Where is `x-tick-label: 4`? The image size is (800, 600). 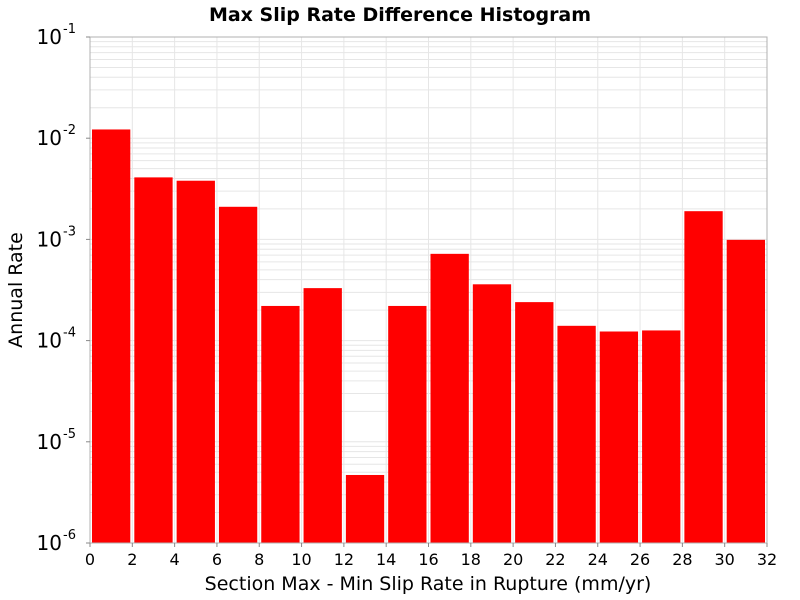
x-tick-label: 4 is located at coordinates (175, 559).